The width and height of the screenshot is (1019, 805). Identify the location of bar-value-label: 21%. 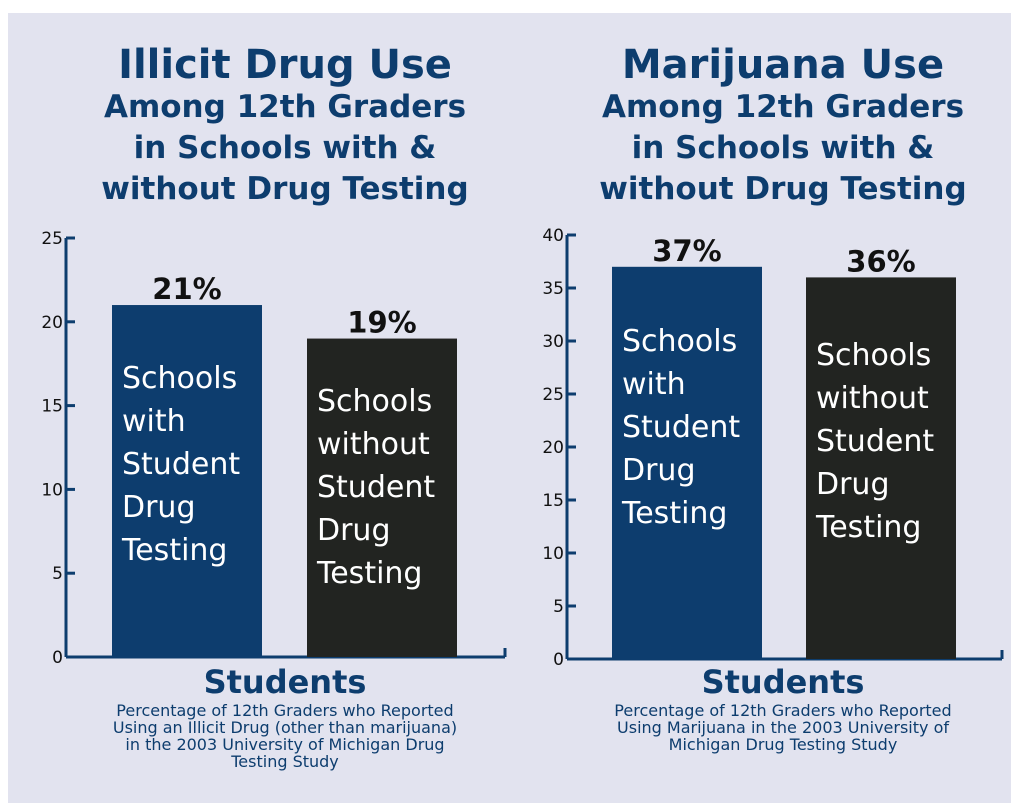
(186, 289).